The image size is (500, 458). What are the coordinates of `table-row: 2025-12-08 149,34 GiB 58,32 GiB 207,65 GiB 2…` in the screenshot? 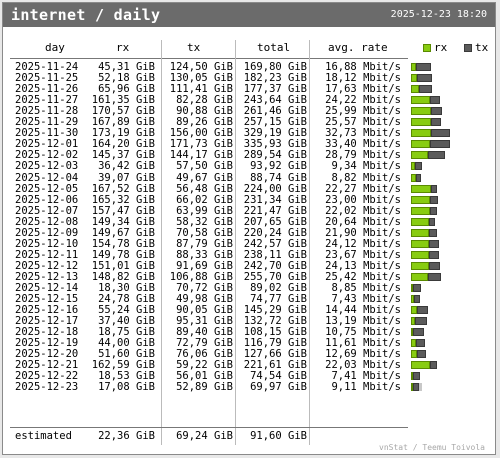 It's located at (249, 221).